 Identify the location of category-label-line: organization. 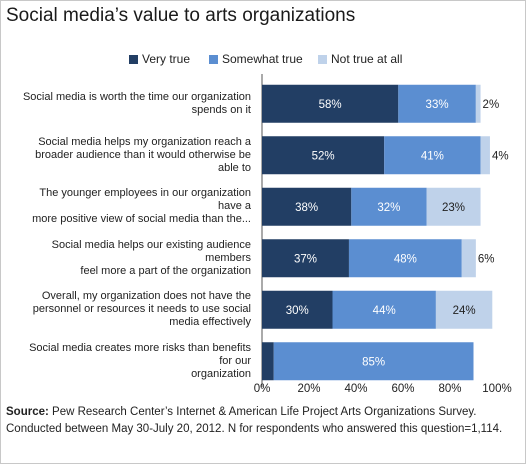
(221, 373).